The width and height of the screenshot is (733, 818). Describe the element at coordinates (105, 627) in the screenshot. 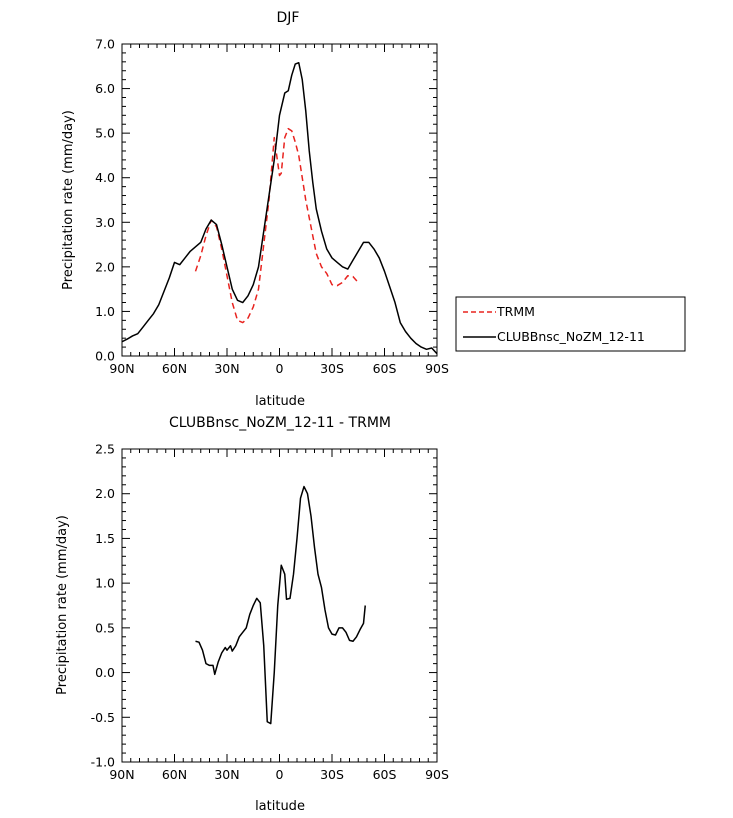

I see `y-tick-label: 0.5` at that location.